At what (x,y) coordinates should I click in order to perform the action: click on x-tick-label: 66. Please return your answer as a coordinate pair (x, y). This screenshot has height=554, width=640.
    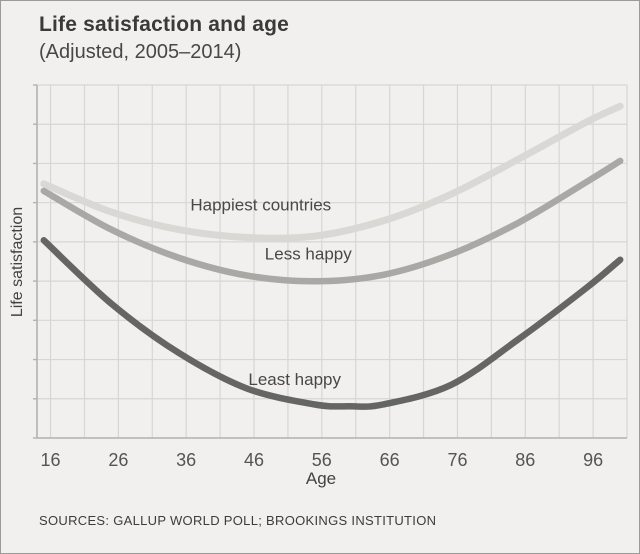
    Looking at the image, I should click on (390, 460).